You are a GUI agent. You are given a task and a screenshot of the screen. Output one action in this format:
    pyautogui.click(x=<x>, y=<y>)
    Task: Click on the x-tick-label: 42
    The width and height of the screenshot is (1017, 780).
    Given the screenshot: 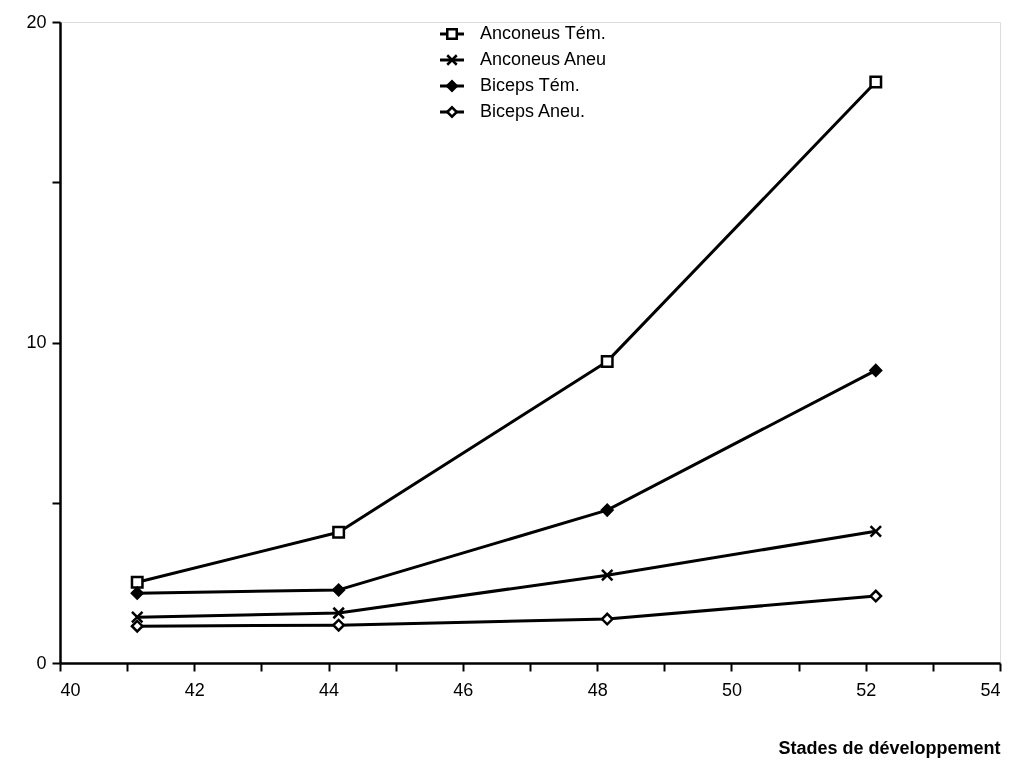 What is the action you would take?
    pyautogui.click(x=194, y=689)
    